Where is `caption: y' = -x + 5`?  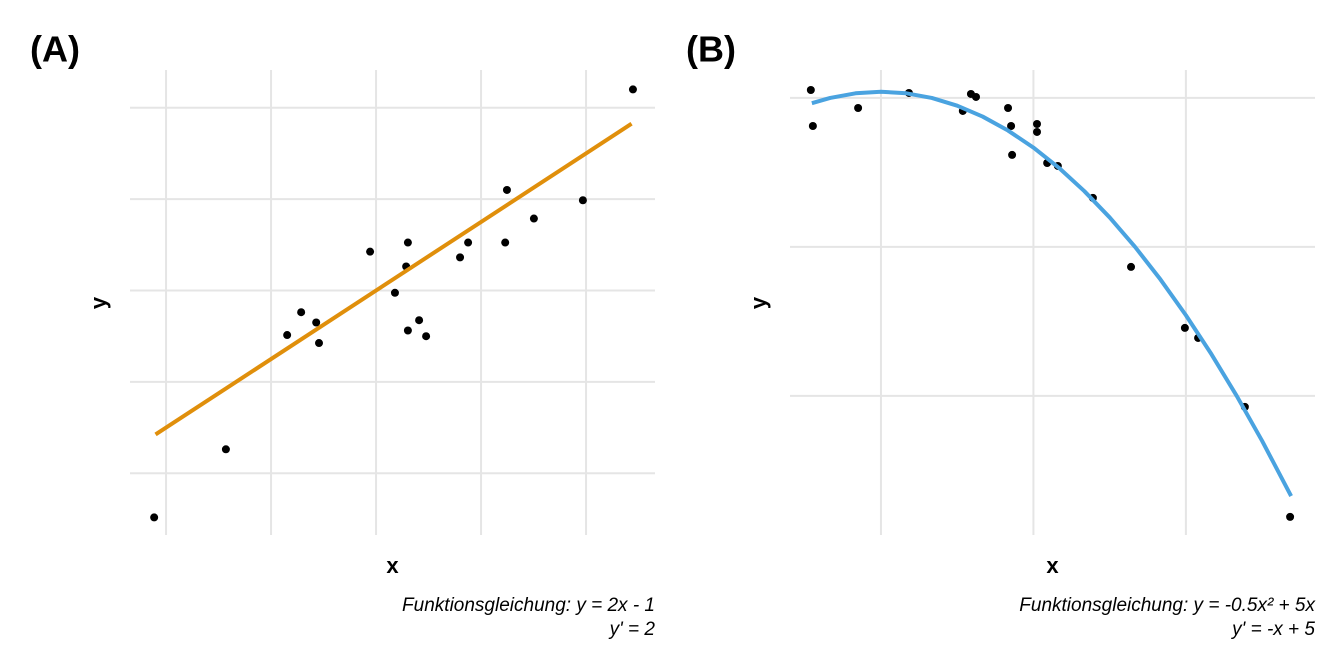 caption: y' = -x + 5 is located at coordinates (1272, 629).